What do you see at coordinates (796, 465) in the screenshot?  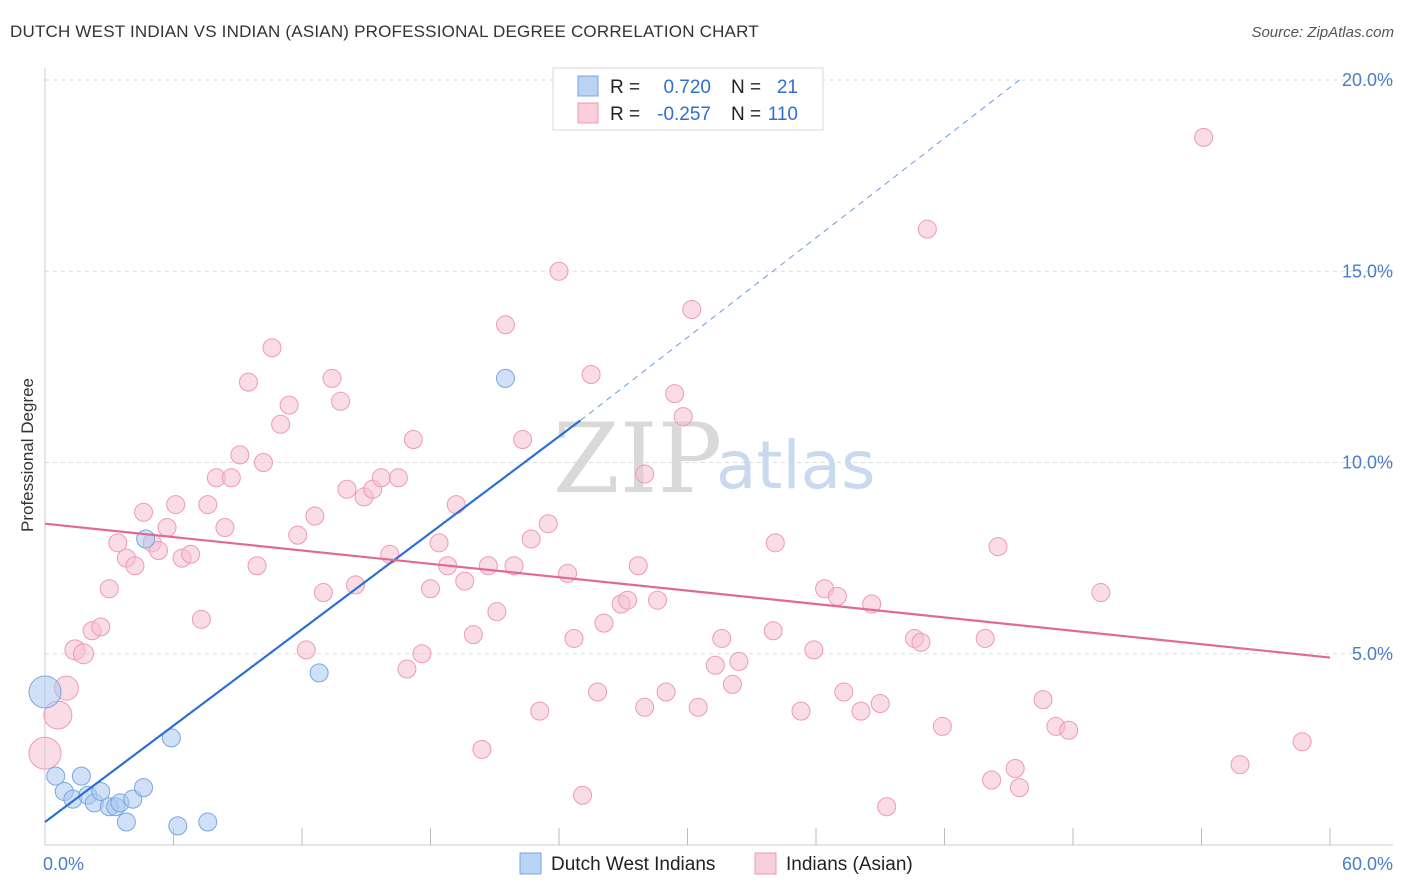 I see `watermark-atlas: atlas` at bounding box center [796, 465].